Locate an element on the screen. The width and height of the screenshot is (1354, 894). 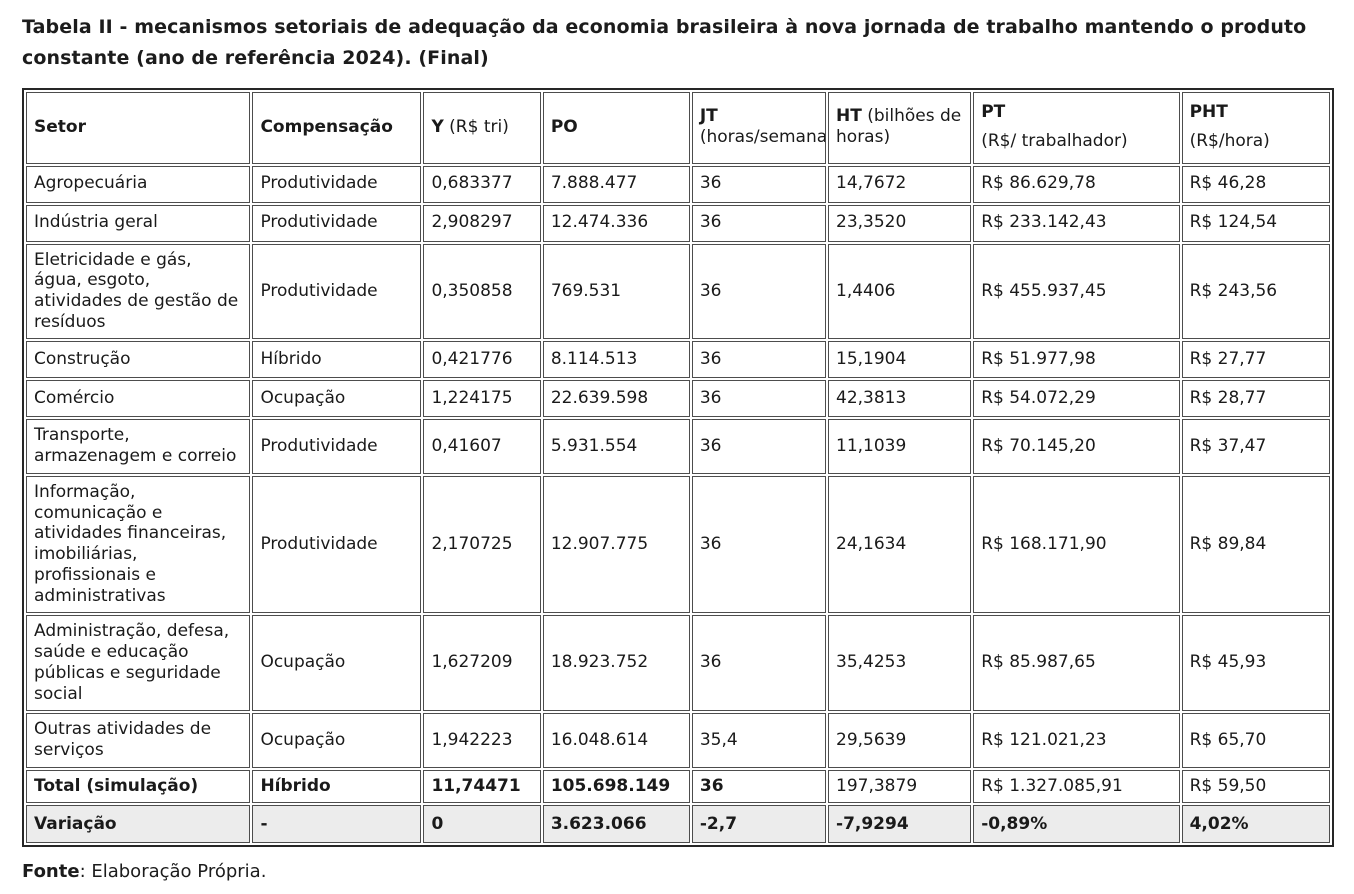
col-header-label: Y is located at coordinates (437, 126).